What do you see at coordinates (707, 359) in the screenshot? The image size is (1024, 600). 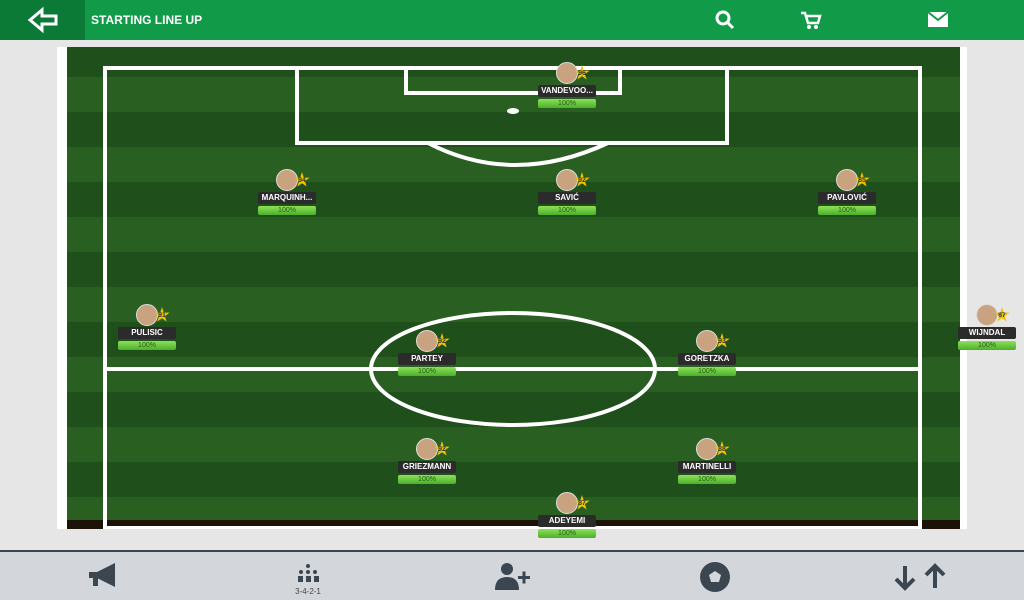 I see `player-name: GORETZKA` at bounding box center [707, 359].